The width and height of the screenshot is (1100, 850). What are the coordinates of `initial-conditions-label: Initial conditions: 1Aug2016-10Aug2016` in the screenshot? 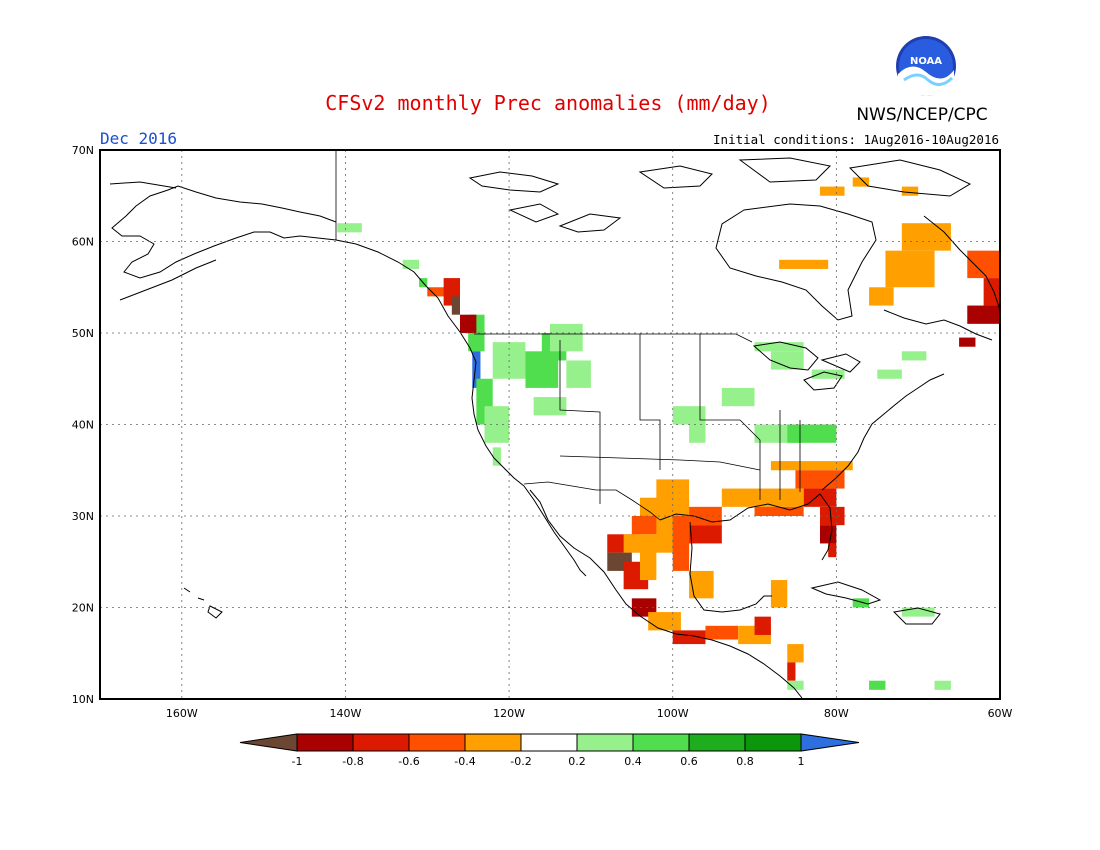 It's located at (856, 139).